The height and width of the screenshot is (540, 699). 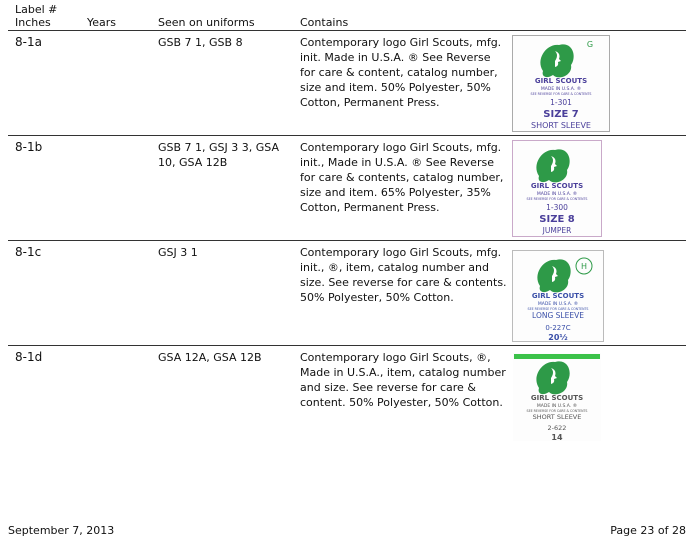 I want to click on tag-size: SIZE 8, so click(x=556, y=219).